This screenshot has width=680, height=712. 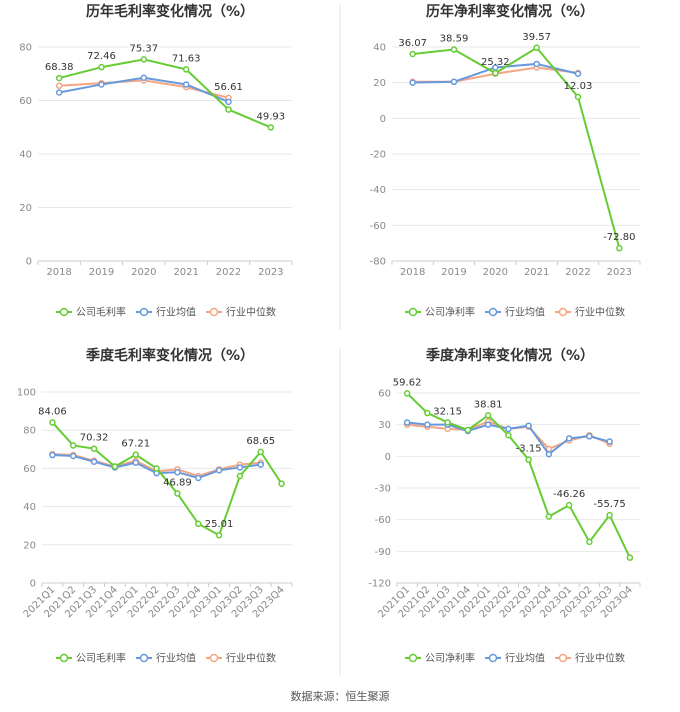 I want to click on y-tick-label: -30, so click(x=383, y=489).